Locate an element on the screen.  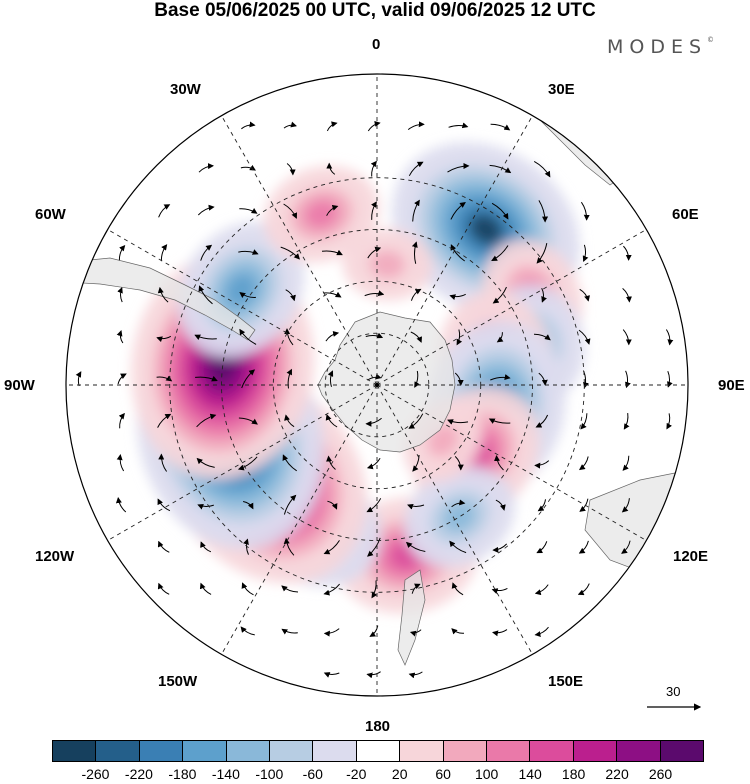
modes-logo: MODES© is located at coordinates (660, 47).